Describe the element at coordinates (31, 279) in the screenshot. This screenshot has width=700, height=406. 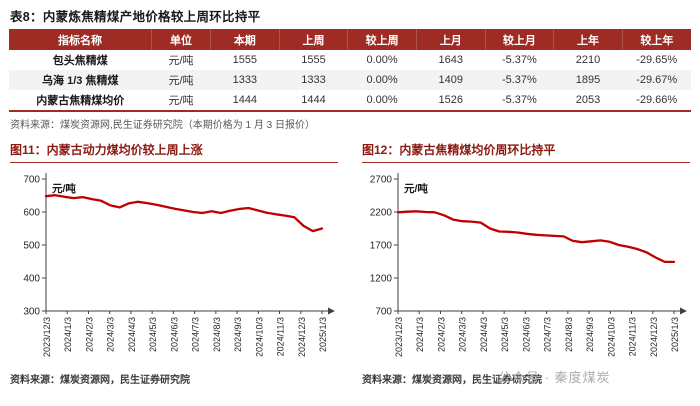
I see `y-tick-label: 400` at that location.